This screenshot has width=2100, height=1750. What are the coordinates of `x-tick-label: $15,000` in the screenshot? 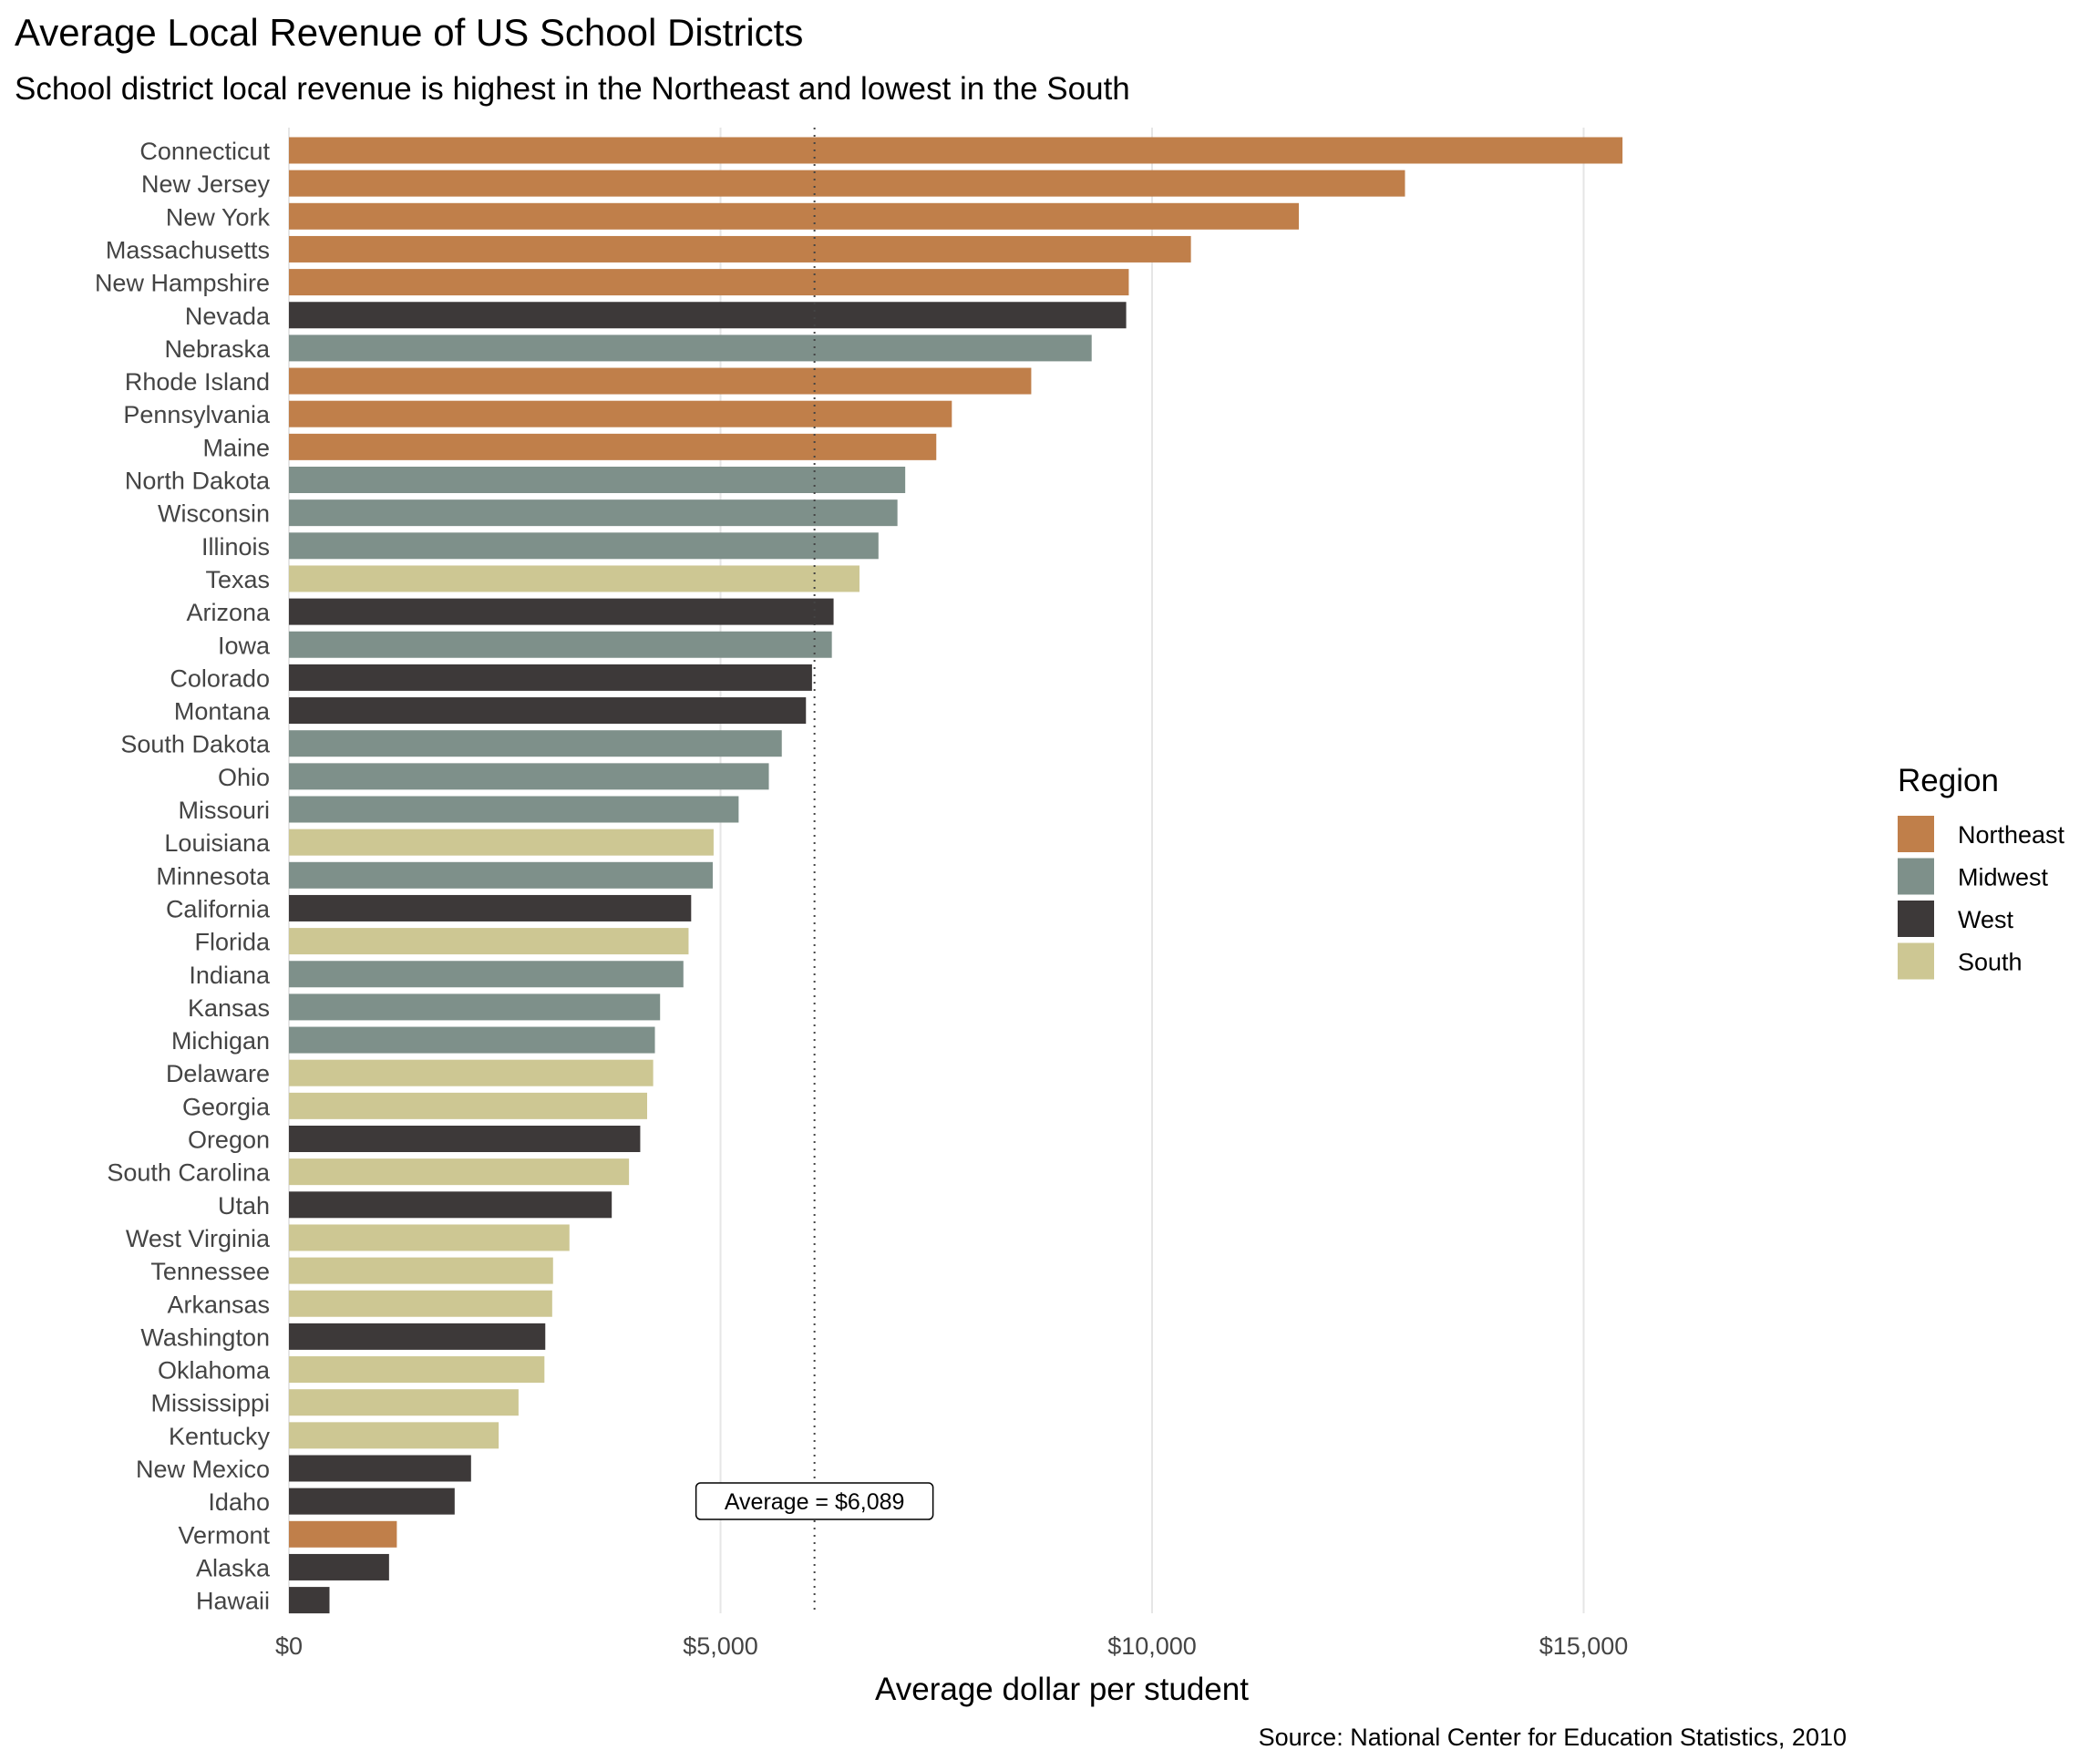 It's located at (1584, 1646).